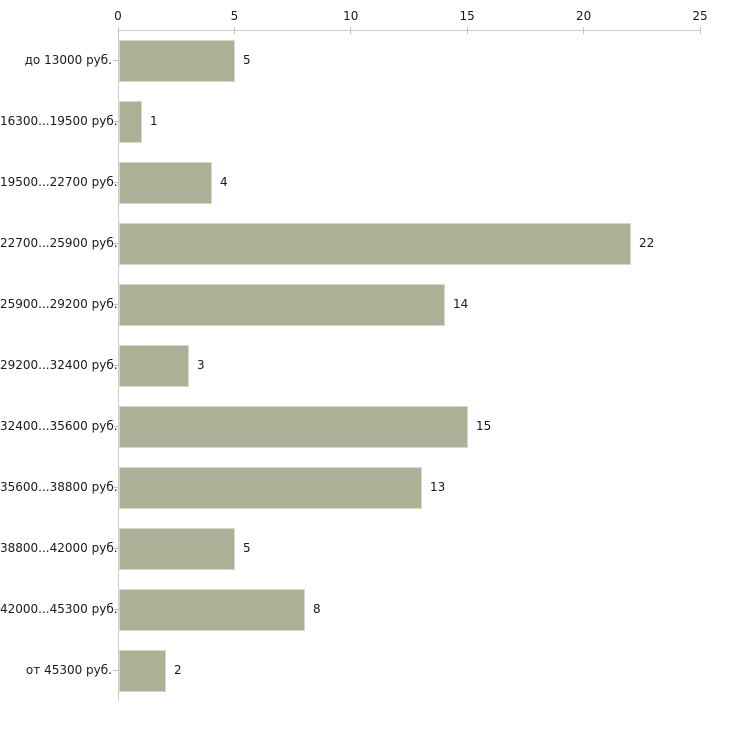 The width and height of the screenshot is (730, 730). I want to click on value-label: 3, so click(201, 364).